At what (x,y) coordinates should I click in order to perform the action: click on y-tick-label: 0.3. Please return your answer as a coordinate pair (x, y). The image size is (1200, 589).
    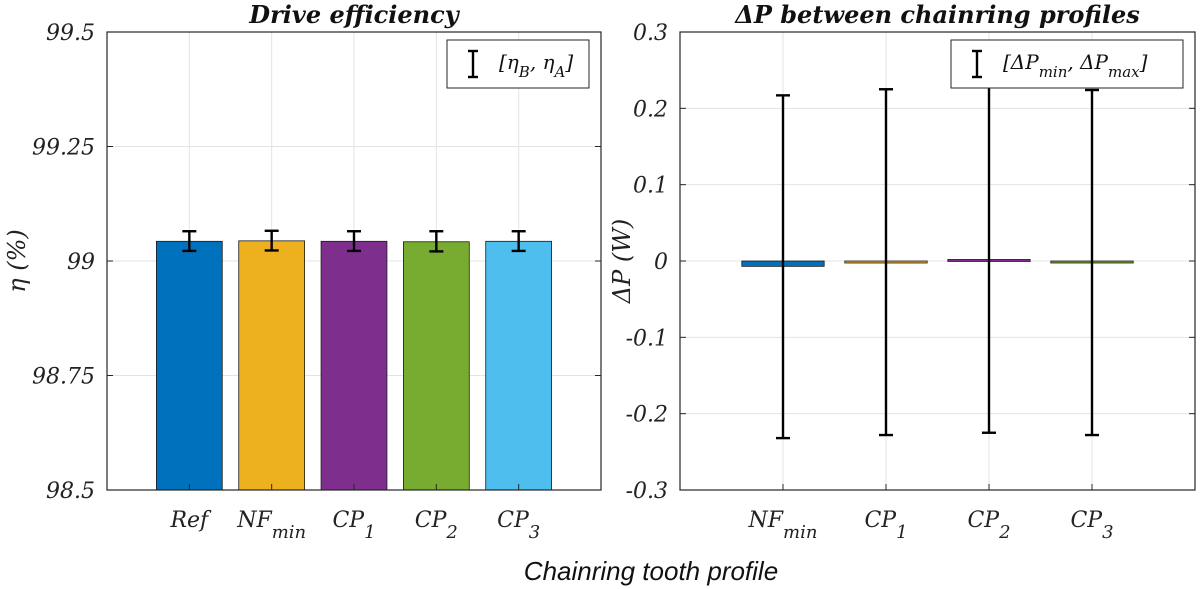
    Looking at the image, I should click on (650, 33).